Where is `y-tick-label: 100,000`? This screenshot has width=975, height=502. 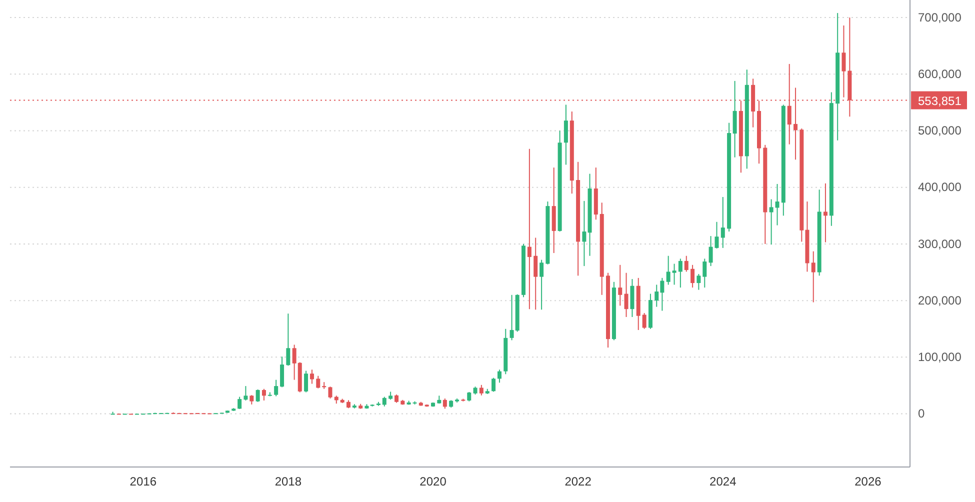
y-tick-label: 100,000 is located at coordinates (940, 357).